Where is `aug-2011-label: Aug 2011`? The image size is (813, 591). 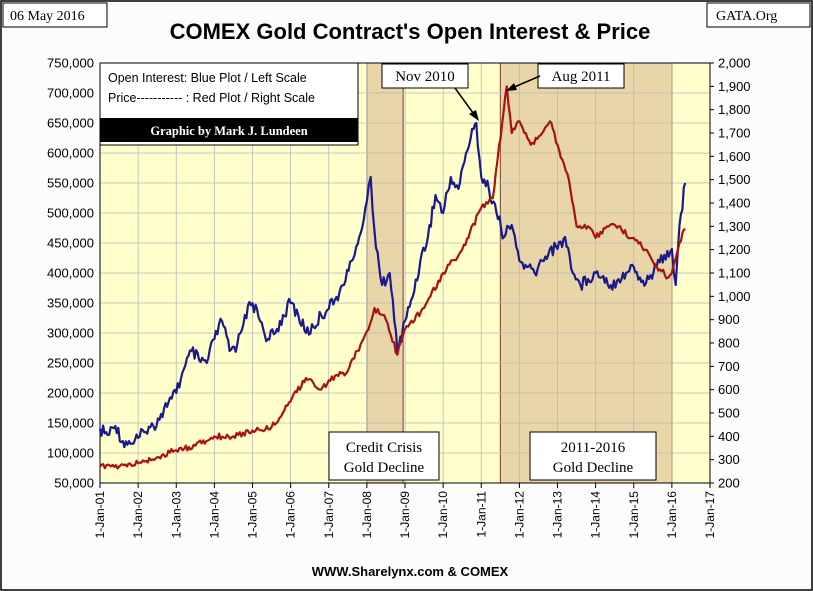
aug-2011-label: Aug 2011 is located at coordinates (580, 77).